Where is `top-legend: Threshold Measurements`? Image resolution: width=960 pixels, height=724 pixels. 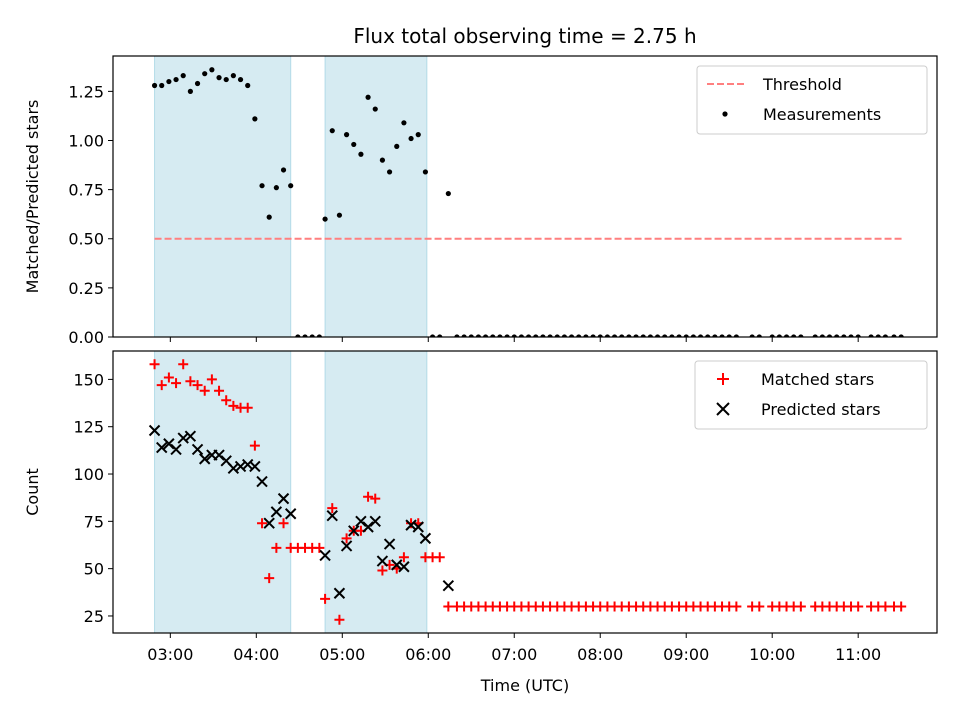 top-legend: Threshold Measurements is located at coordinates (812, 100).